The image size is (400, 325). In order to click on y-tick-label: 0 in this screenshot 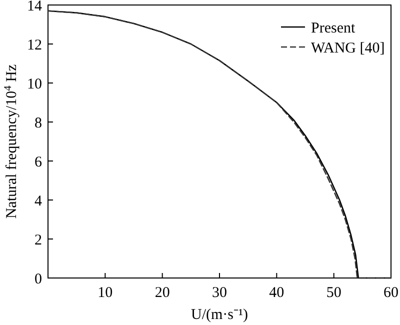, I will do `click(38, 279)`.